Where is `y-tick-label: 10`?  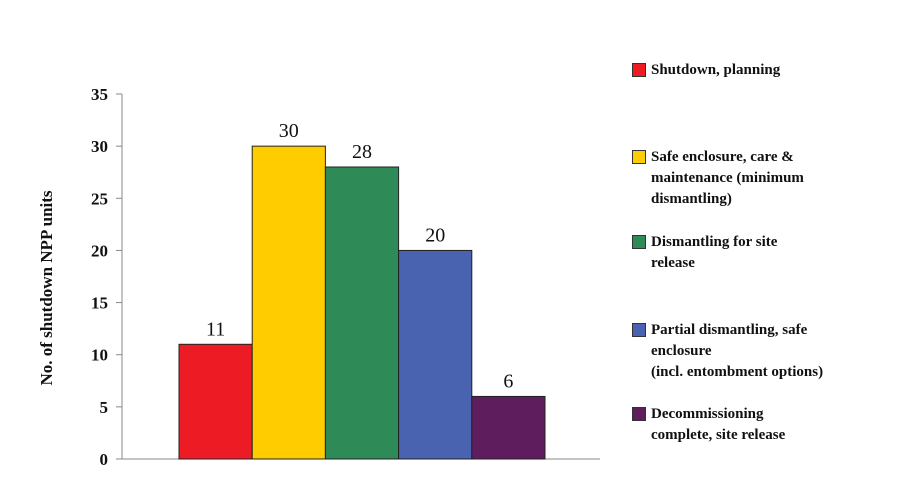 y-tick-label: 10 is located at coordinates (99, 355).